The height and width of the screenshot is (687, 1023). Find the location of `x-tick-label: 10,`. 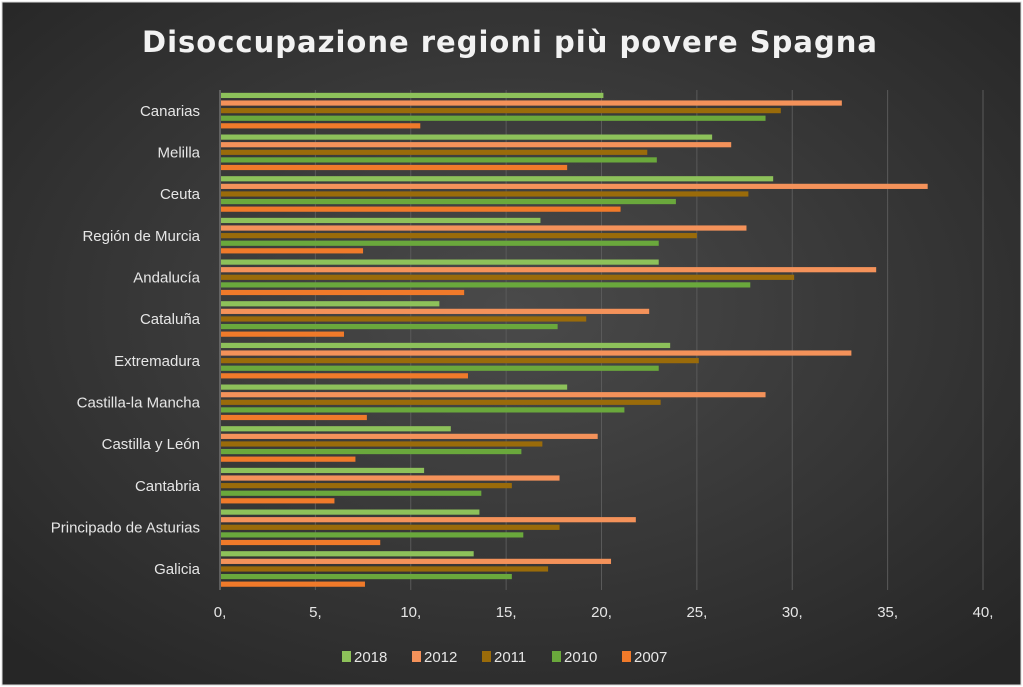

x-tick-label: 10, is located at coordinates (410, 612).